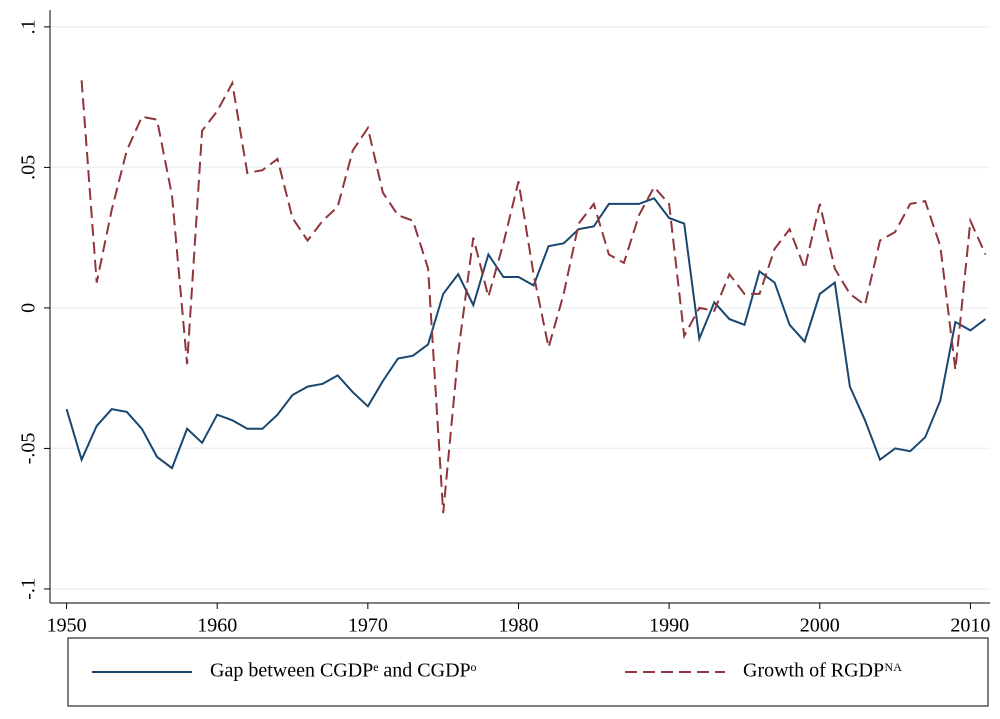 This screenshot has height=719, width=1000. What do you see at coordinates (820, 626) in the screenshot?
I see `x-tick-label: 2000` at bounding box center [820, 626].